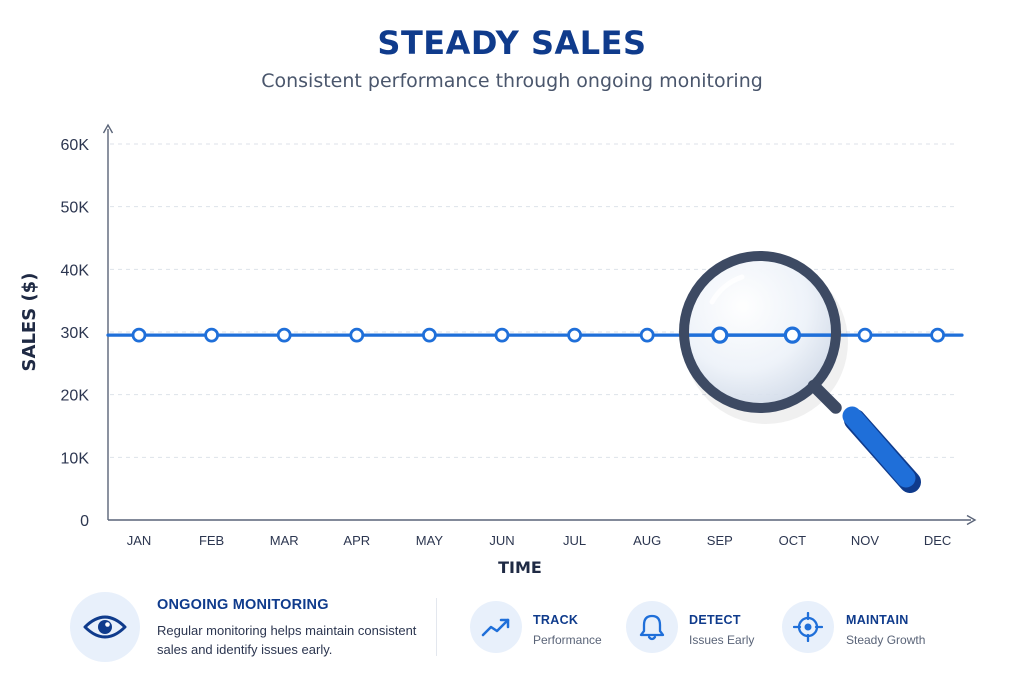  I want to click on data-point-apr, so click(357, 335).